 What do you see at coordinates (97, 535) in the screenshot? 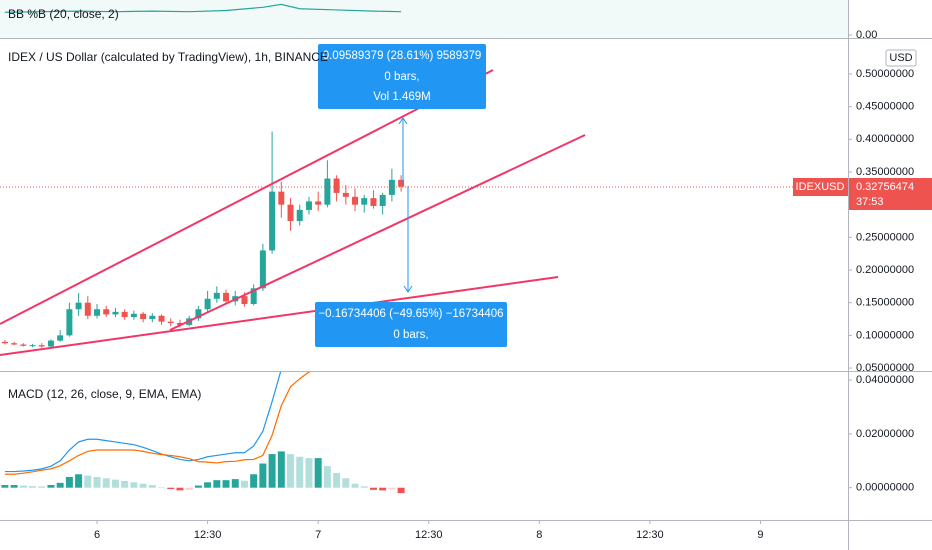
I see `x-tick-label: 6` at bounding box center [97, 535].